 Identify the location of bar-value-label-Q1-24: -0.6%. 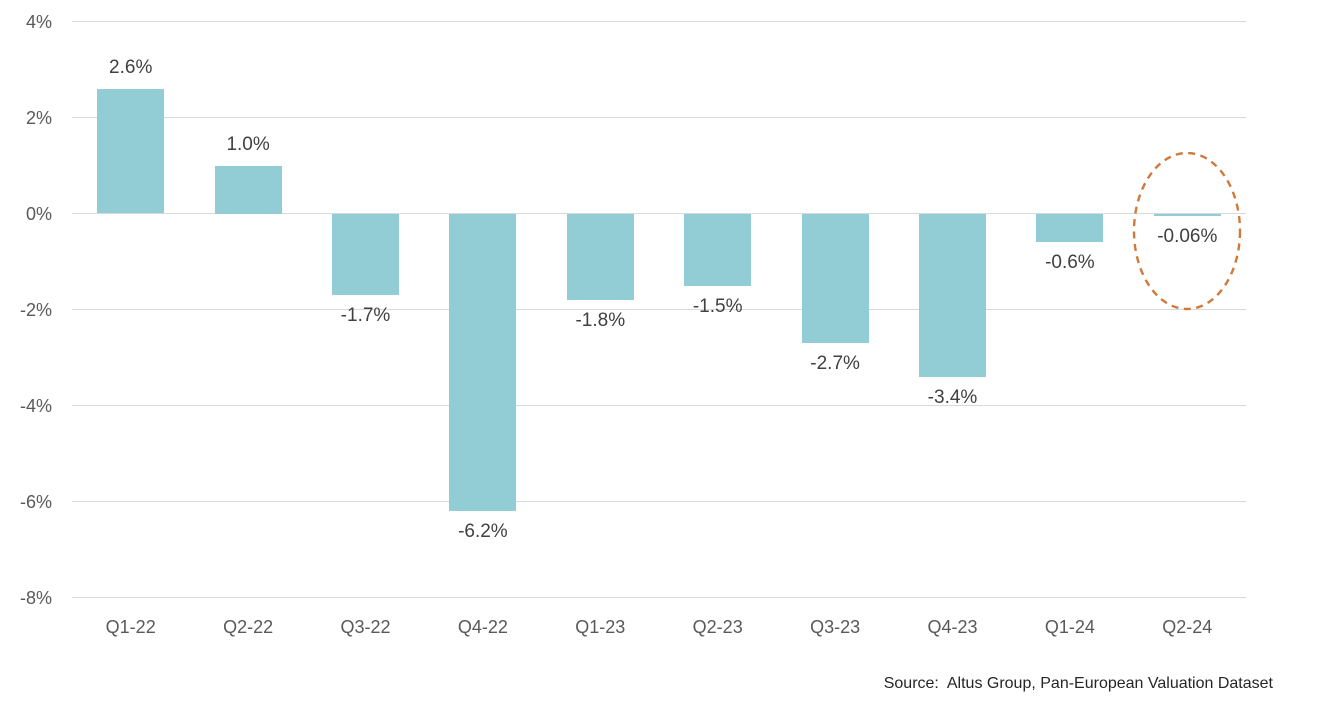
(1070, 263).